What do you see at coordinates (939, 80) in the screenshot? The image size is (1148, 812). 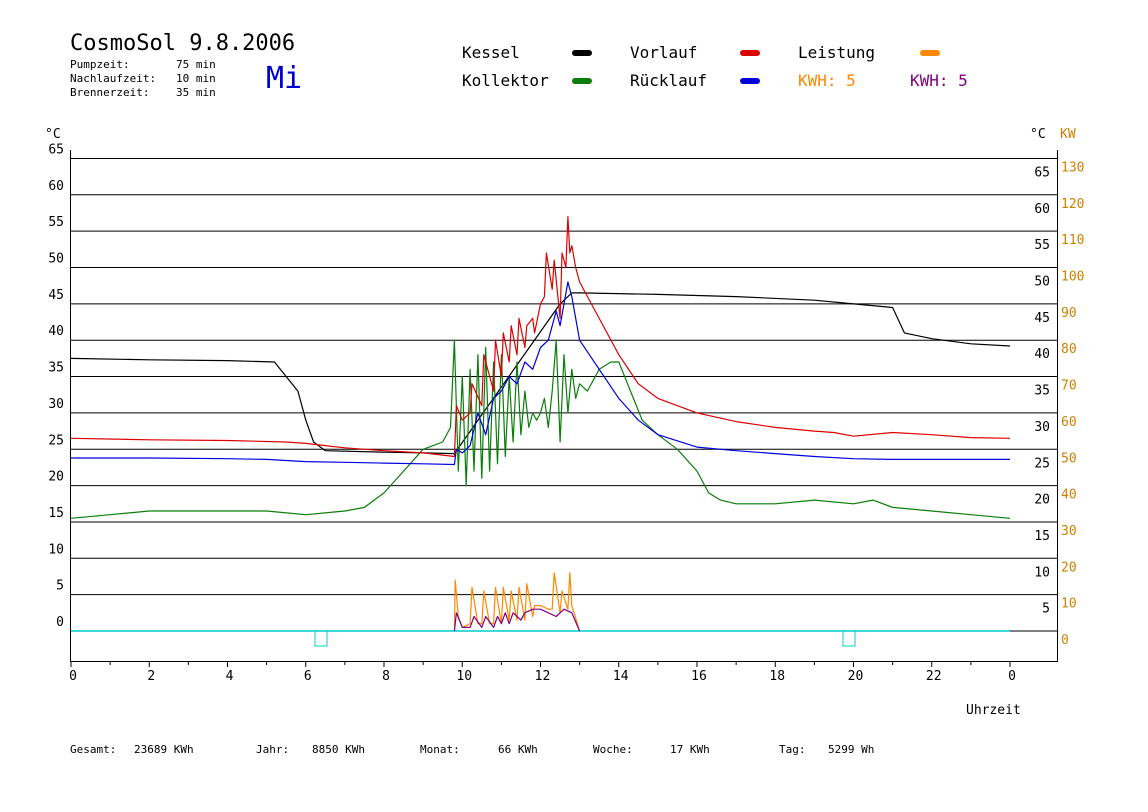 I see `legend-kwh-purple: KWH: 5` at bounding box center [939, 80].